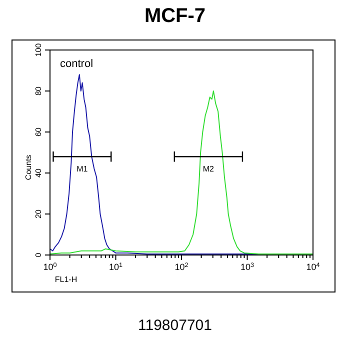 This screenshot has height=350, width=350. What do you see at coordinates (38, 49) in the screenshot?
I see `y-tick-label: 100` at bounding box center [38, 49].